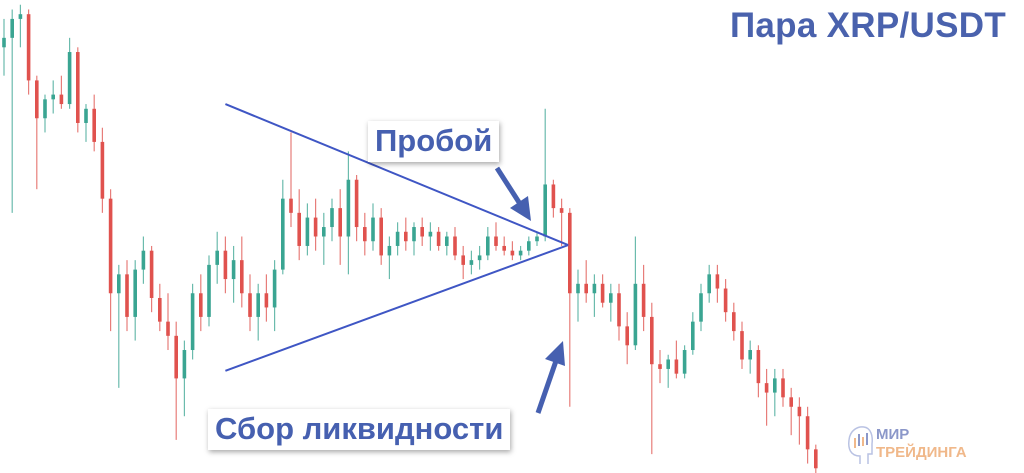 The image size is (1024, 473). I want to click on chart-title: Пара XRP/USDT, so click(867, 25).